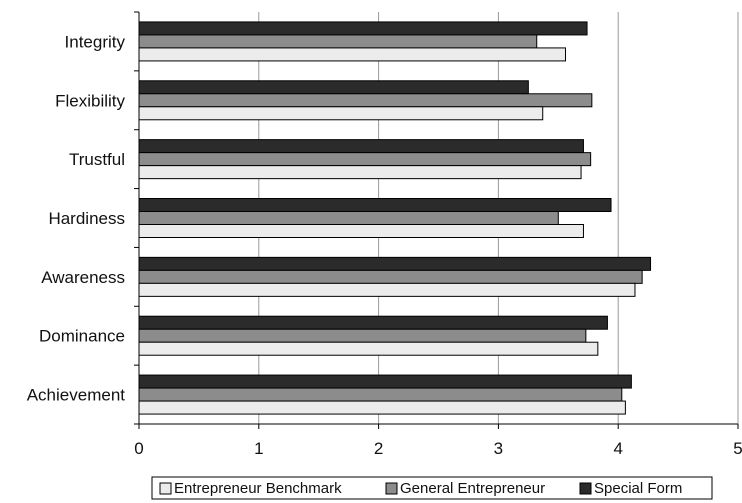 The width and height of the screenshot is (742, 503). I want to click on legend-box, so click(432, 488).